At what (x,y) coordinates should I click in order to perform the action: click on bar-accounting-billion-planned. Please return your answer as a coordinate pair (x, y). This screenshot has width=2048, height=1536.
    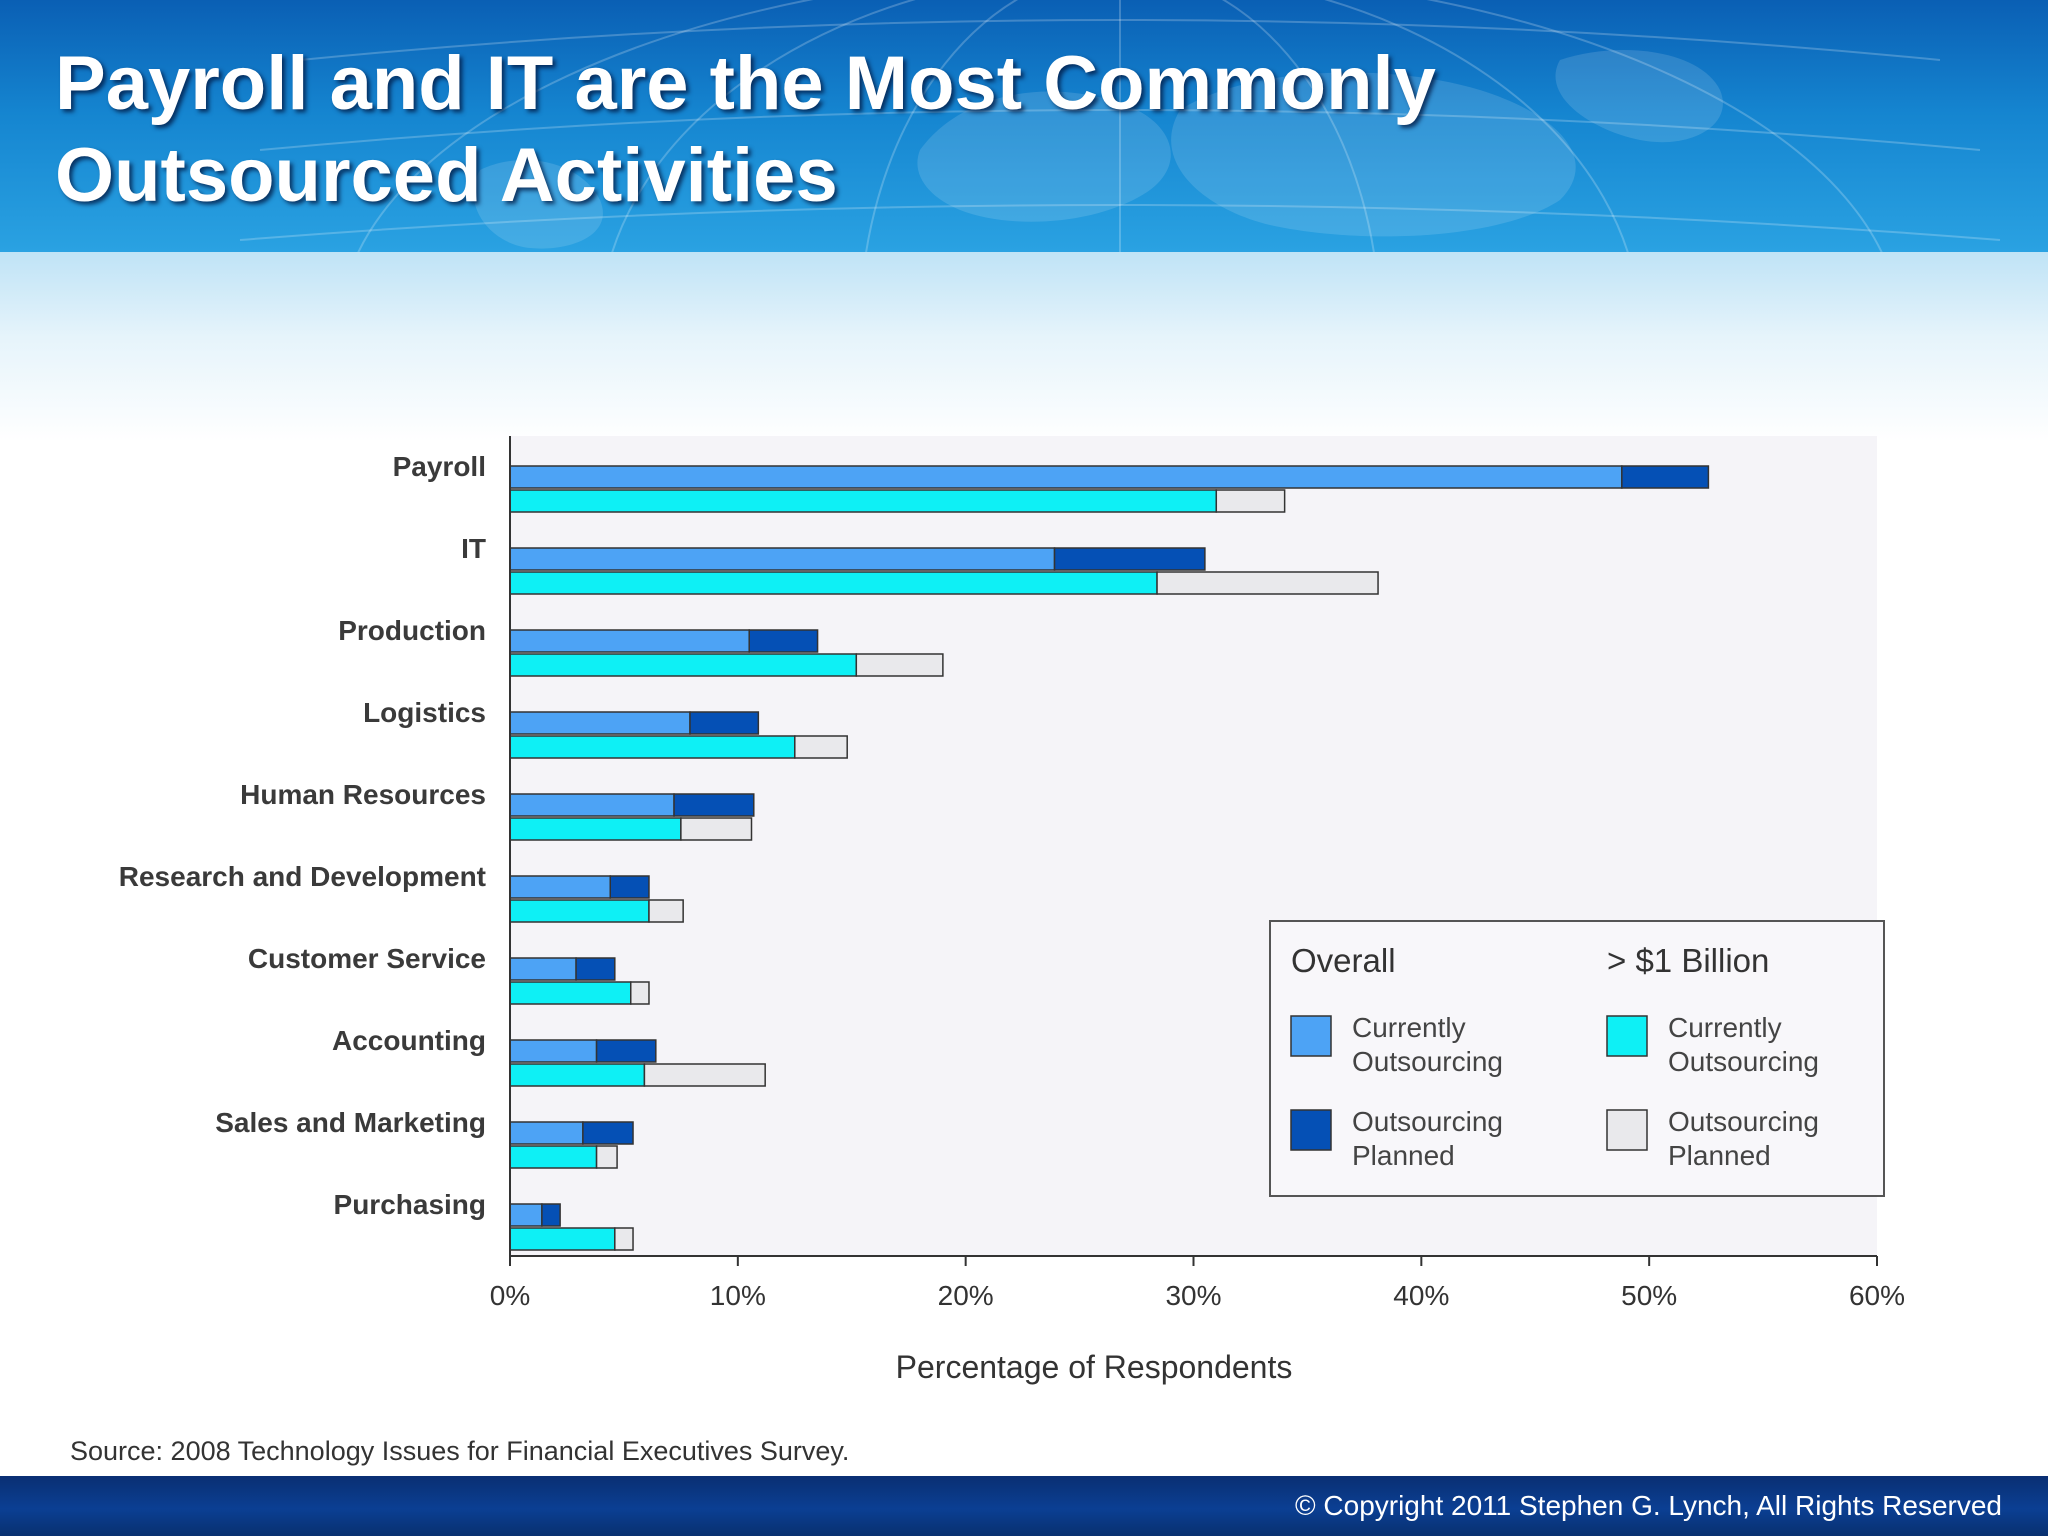
    Looking at the image, I should click on (704, 1075).